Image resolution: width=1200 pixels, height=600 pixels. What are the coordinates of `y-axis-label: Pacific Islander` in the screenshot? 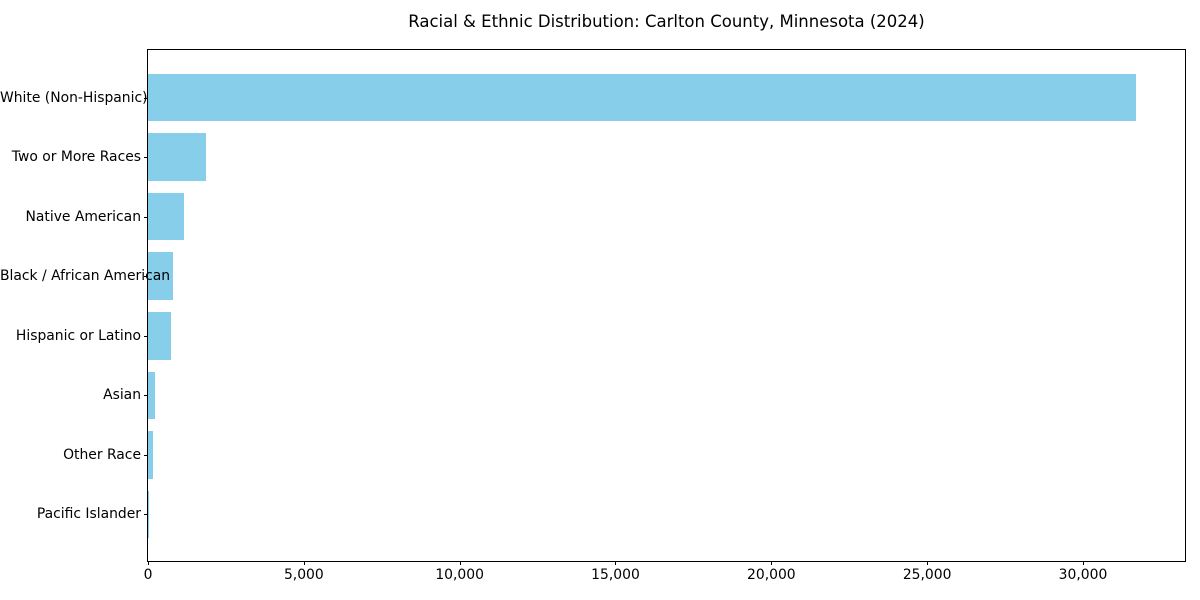 It's located at (88, 514).